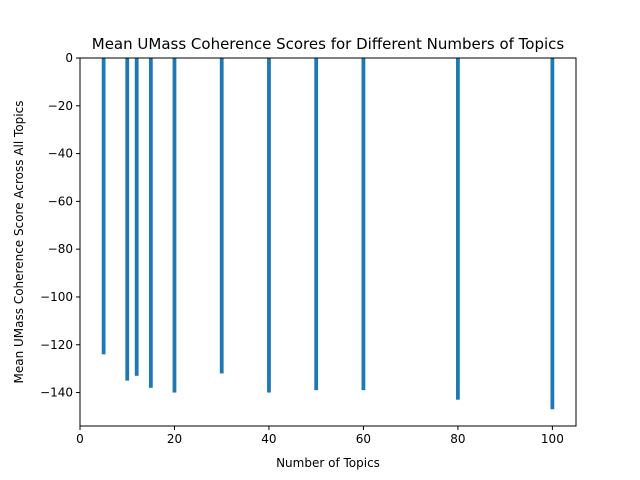 Image resolution: width=640 pixels, height=480 pixels. I want to click on y-tick-label: −20, so click(60, 106).